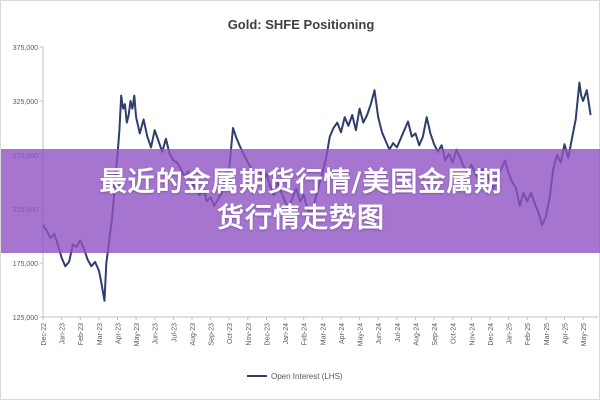 The width and height of the screenshot is (600, 400). What do you see at coordinates (435, 334) in the screenshot?
I see `x-tick-label: Sep-24` at bounding box center [435, 334].